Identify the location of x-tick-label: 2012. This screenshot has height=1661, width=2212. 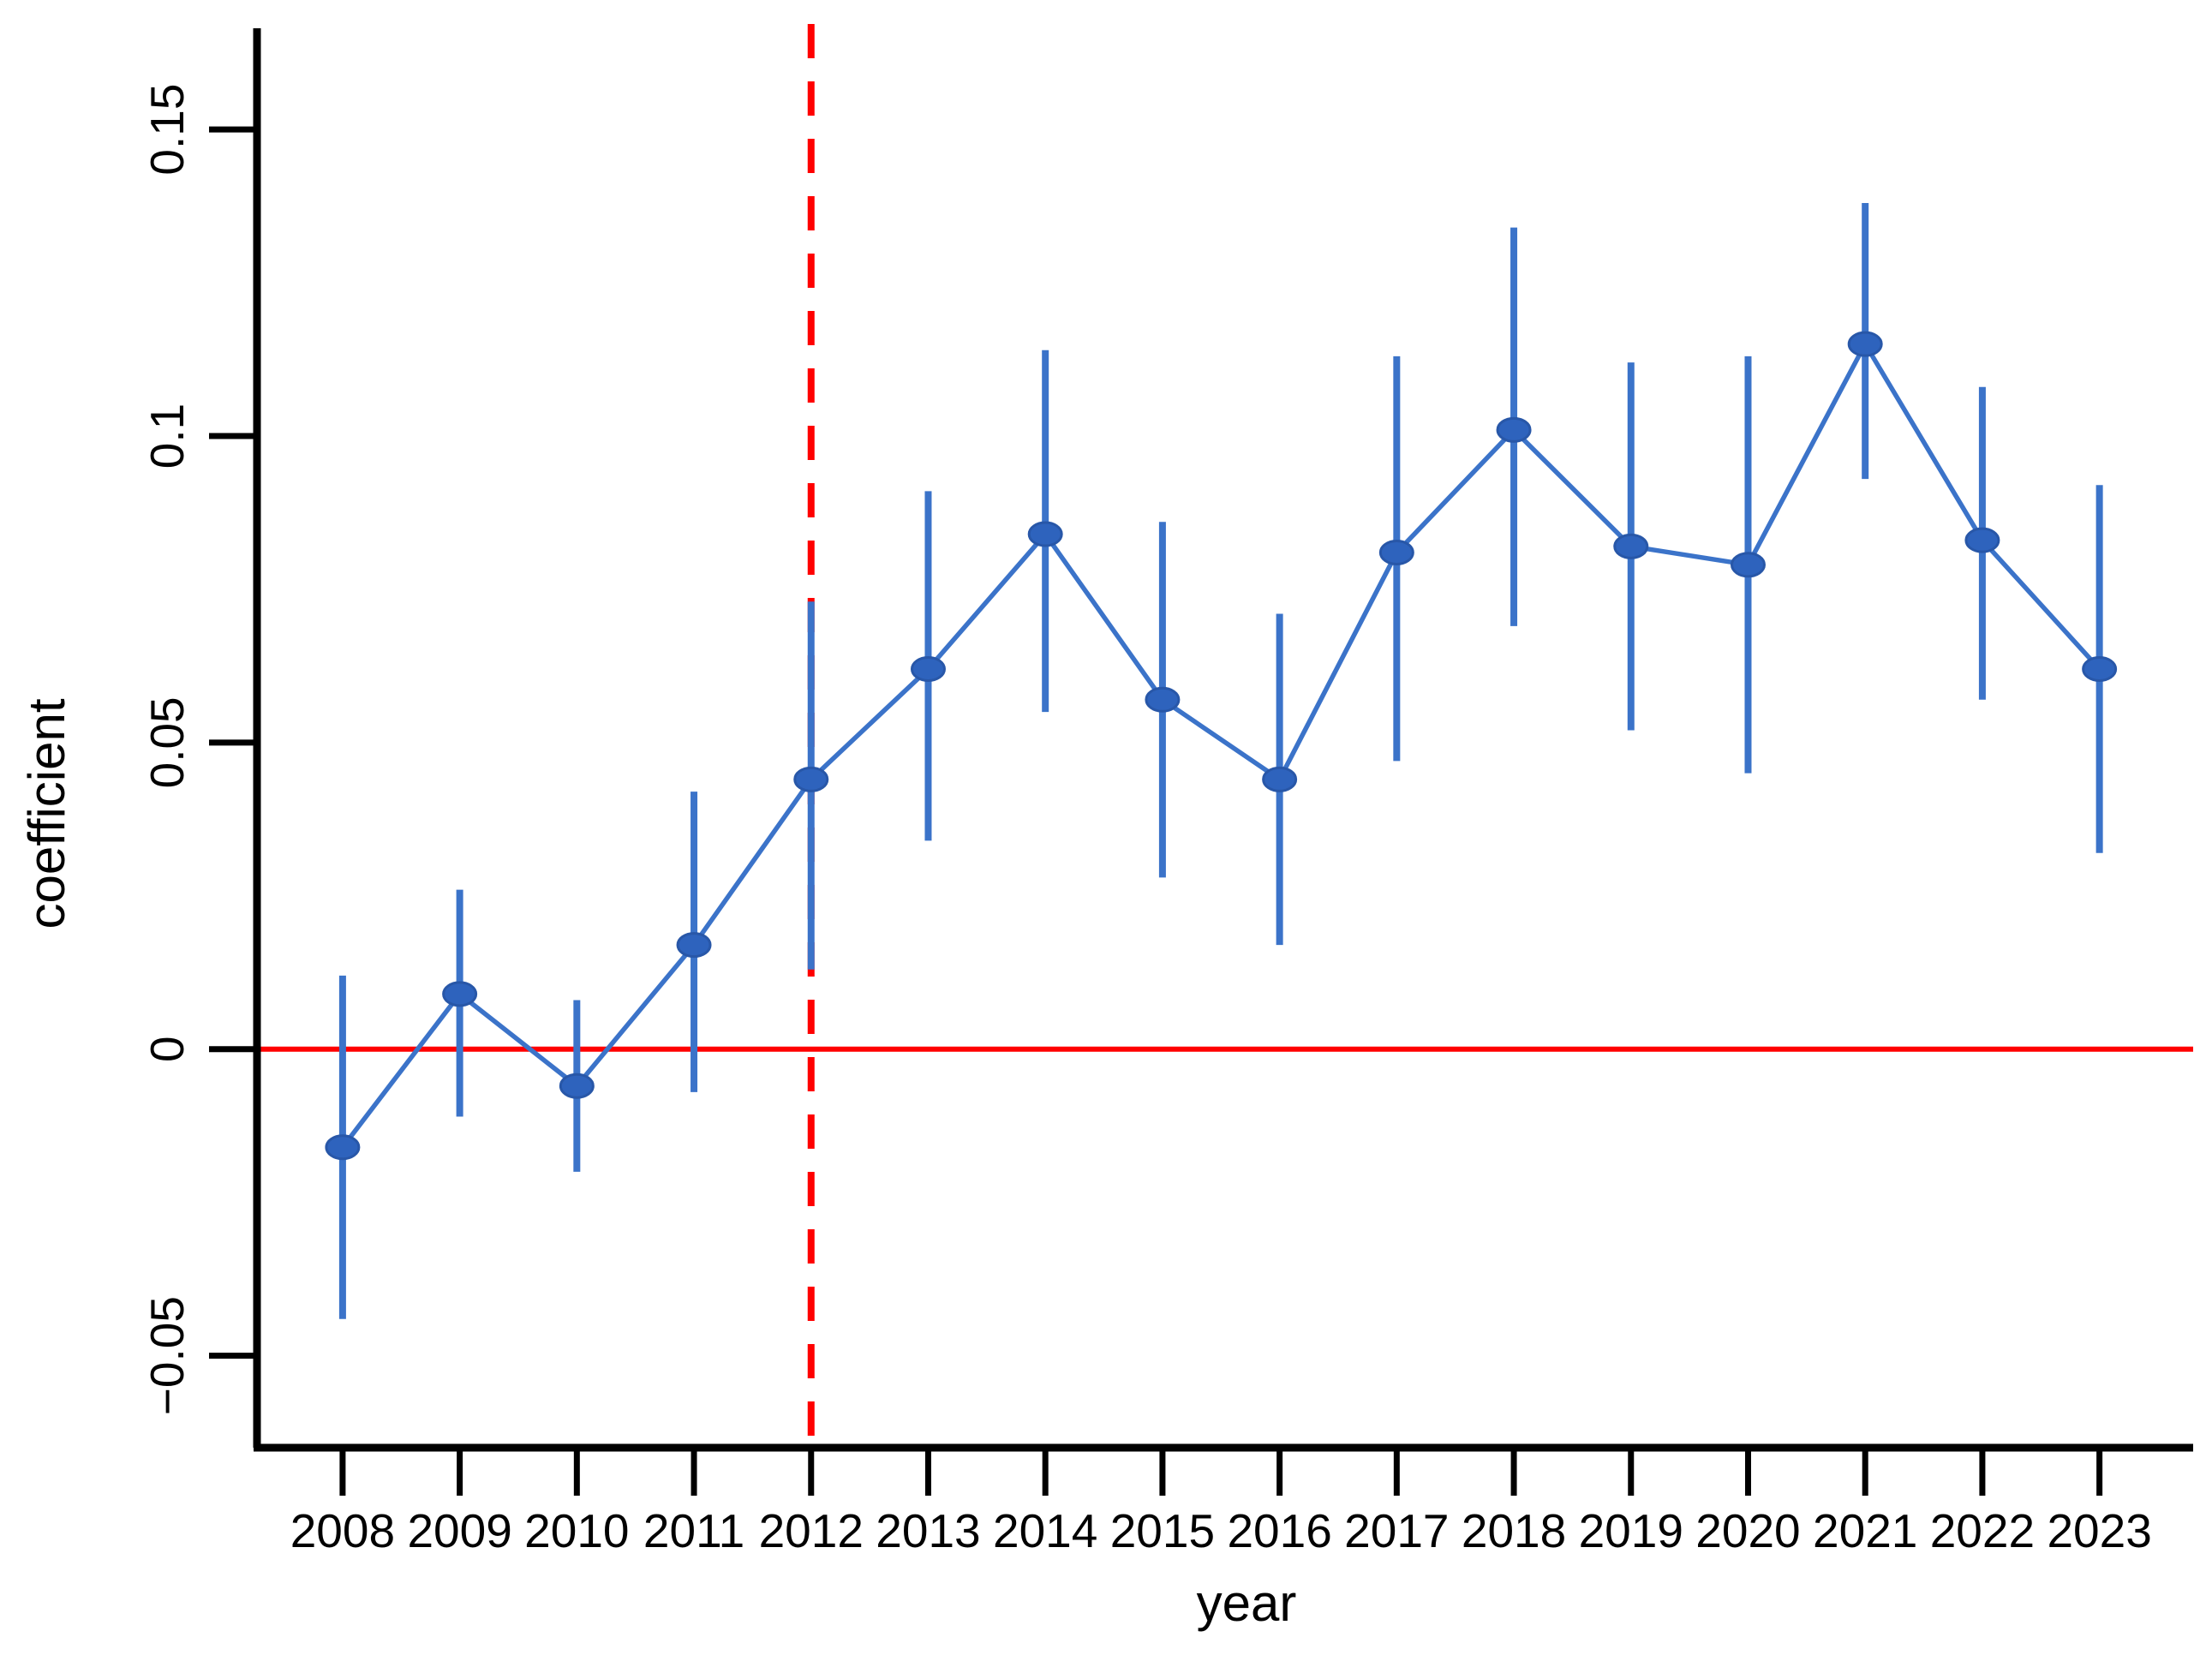
(811, 1531).